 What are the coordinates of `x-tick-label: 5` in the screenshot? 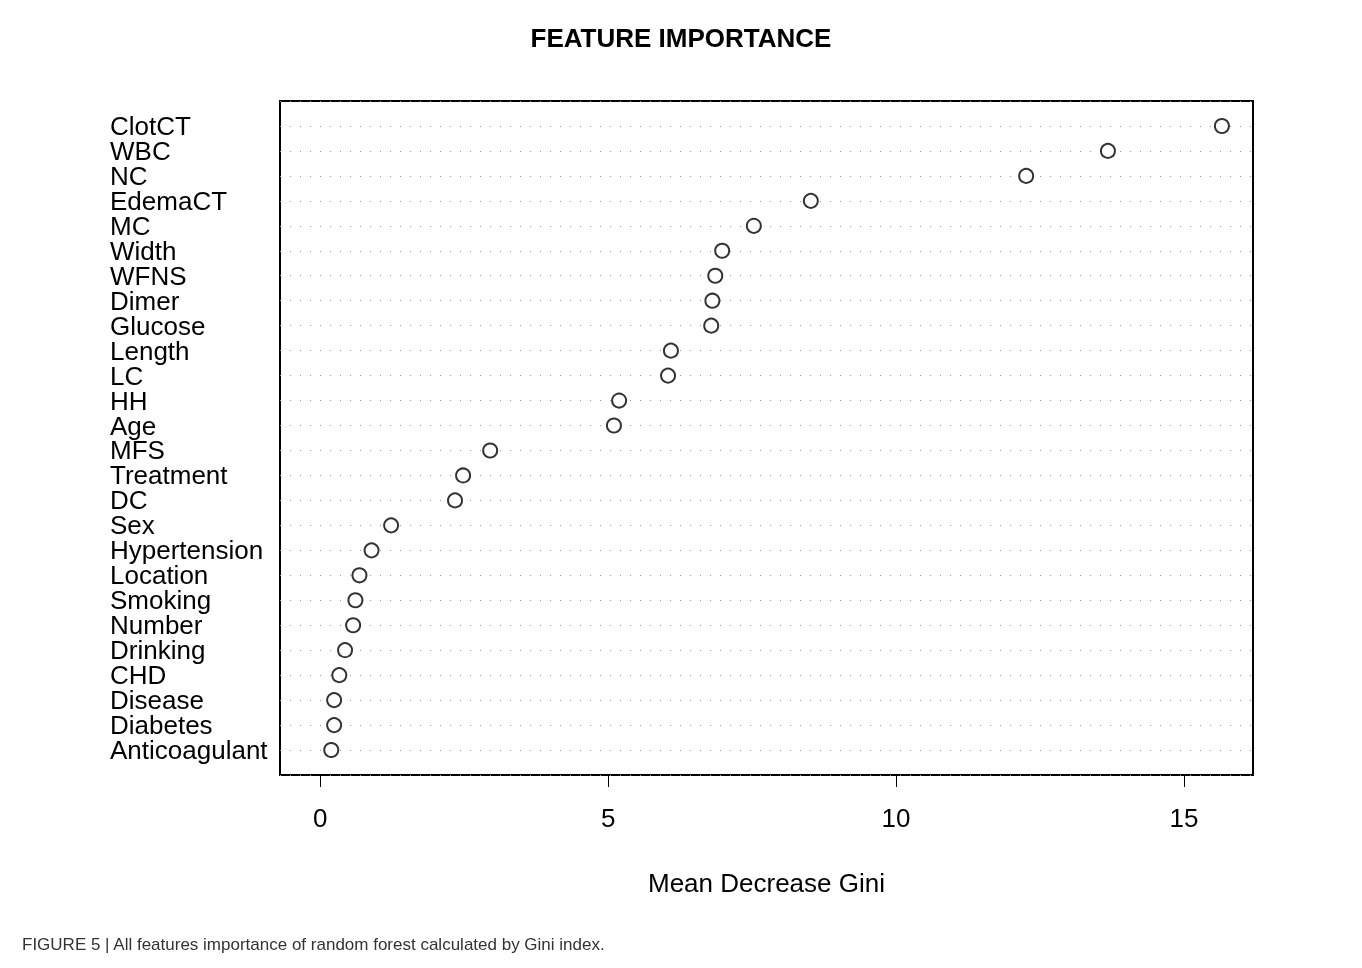 It's located at (608, 818).